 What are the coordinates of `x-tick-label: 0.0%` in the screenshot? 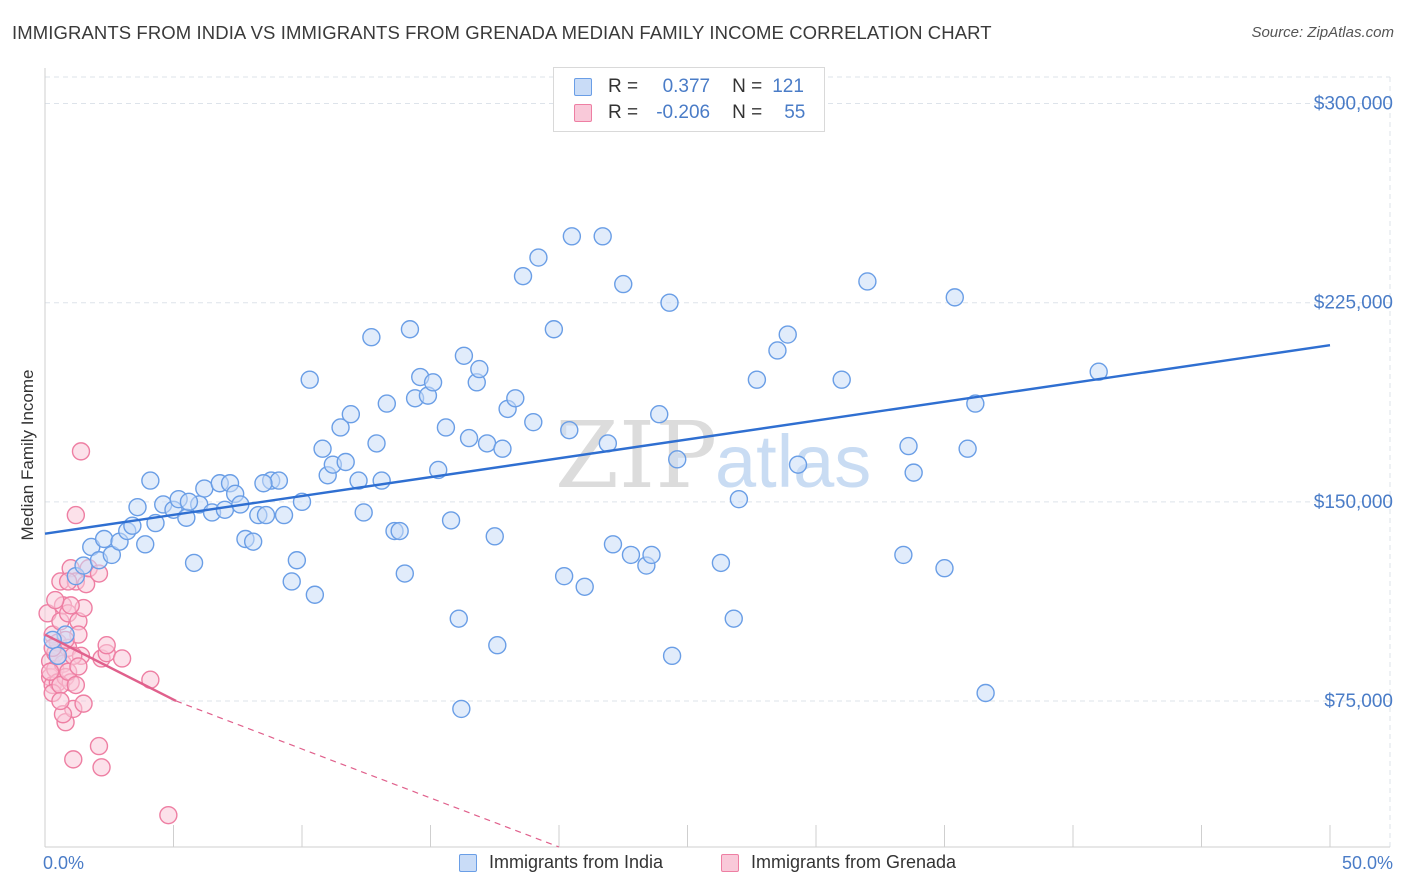 It's located at (63, 863).